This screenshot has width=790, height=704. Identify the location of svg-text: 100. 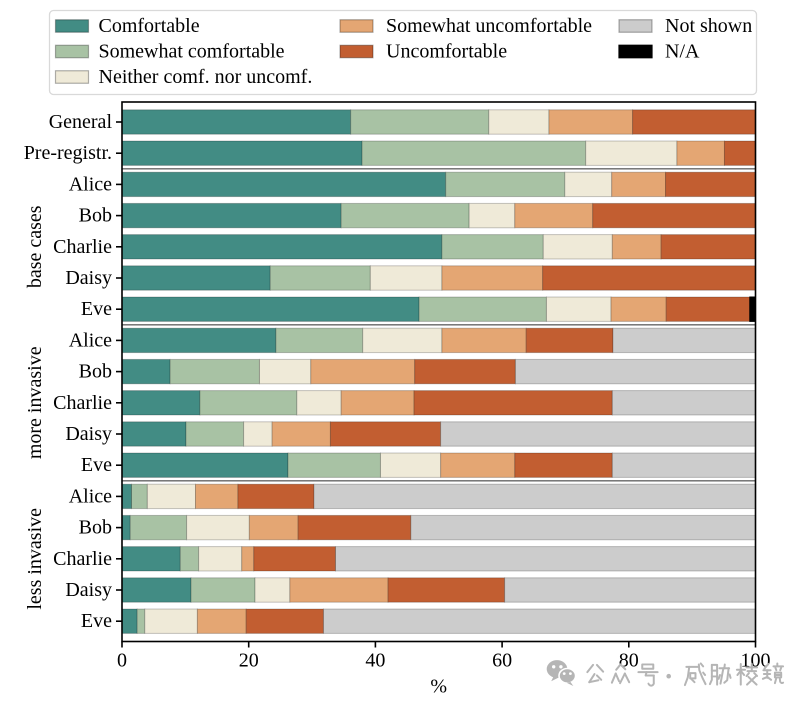
(756, 661).